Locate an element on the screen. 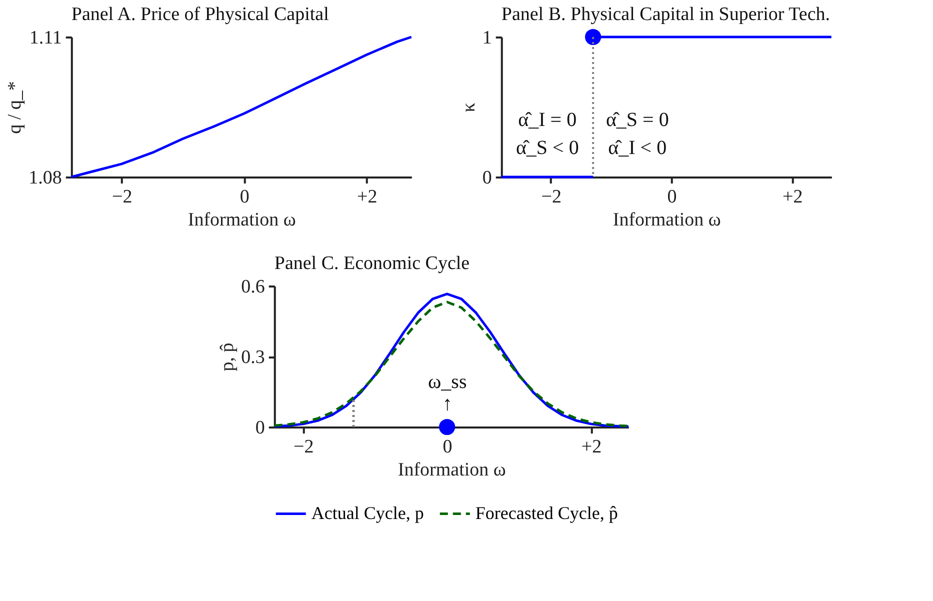  y-tick-label: 1.11 is located at coordinates (45, 38).